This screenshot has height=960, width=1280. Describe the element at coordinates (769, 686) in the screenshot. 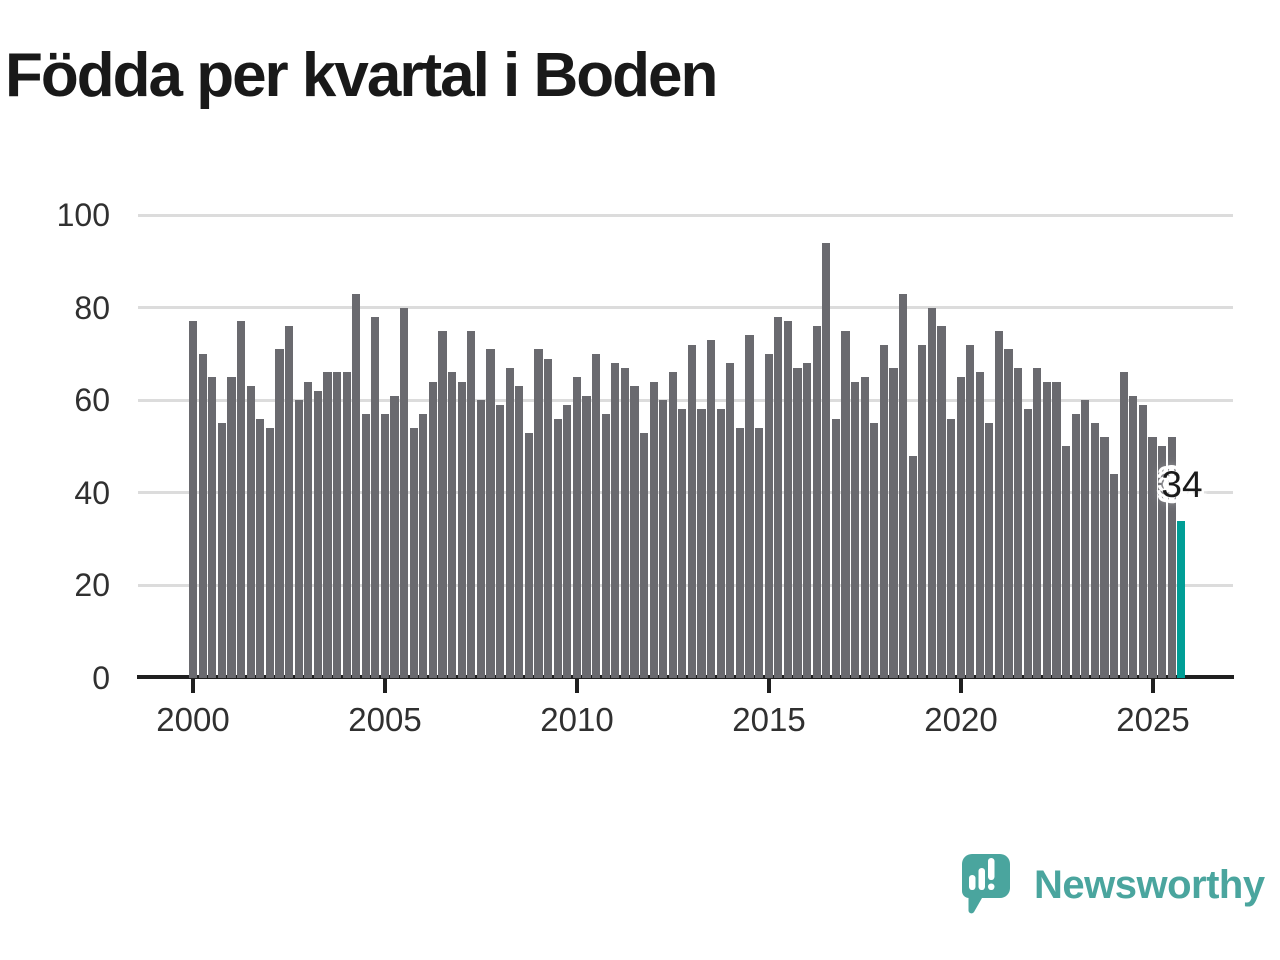

I see `x-axis-tick-2015` at that location.